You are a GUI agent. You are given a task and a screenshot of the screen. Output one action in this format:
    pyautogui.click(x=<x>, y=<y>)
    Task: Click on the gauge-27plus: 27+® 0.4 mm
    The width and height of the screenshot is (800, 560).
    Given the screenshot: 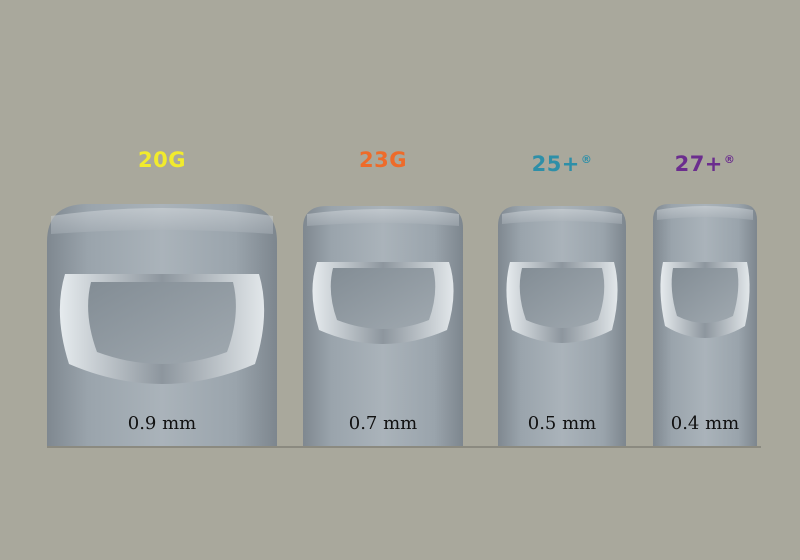 What is the action you would take?
    pyautogui.click(x=705, y=294)
    